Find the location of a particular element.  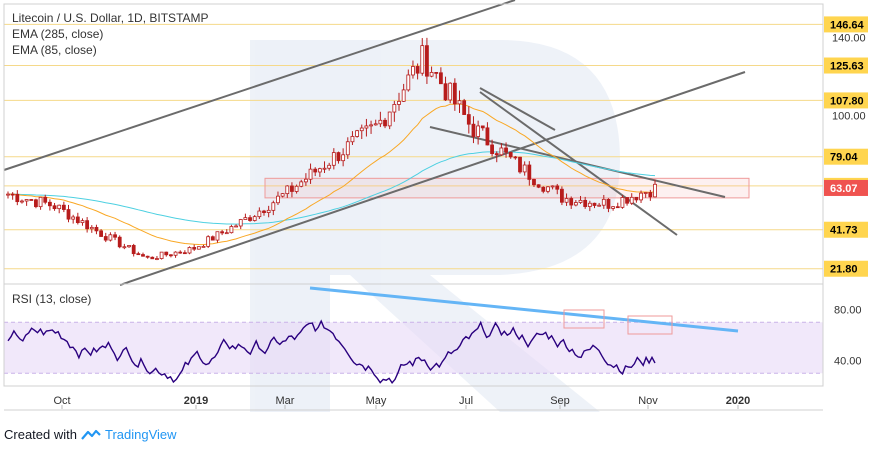

price-badge-label: 79.04 is located at coordinates (844, 158).